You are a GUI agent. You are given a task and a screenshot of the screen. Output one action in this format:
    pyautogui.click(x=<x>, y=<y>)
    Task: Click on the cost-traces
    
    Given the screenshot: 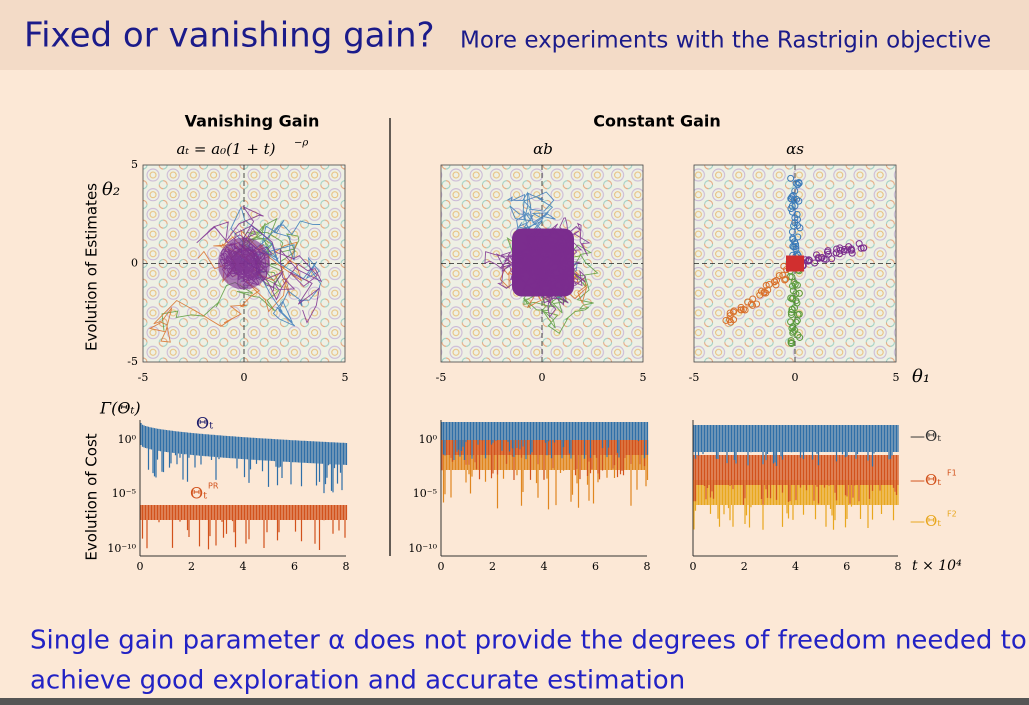 What is the action you would take?
    pyautogui.click(x=545, y=466)
    